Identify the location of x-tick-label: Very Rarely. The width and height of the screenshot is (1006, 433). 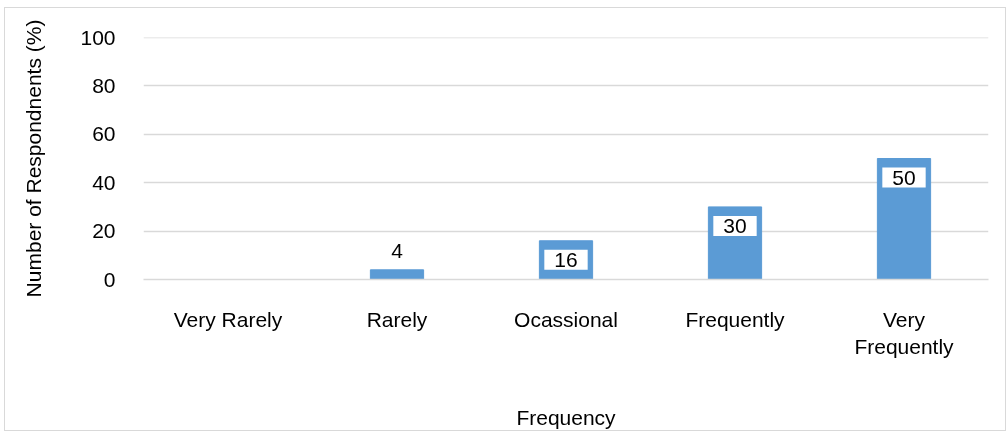
(228, 319).